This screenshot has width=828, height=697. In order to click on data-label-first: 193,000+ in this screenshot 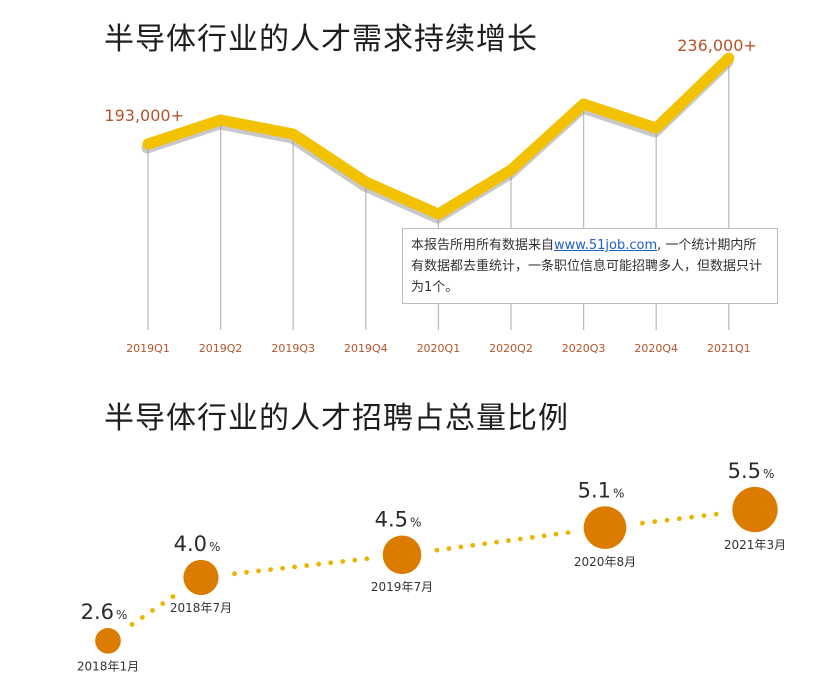, I will do `click(144, 115)`.